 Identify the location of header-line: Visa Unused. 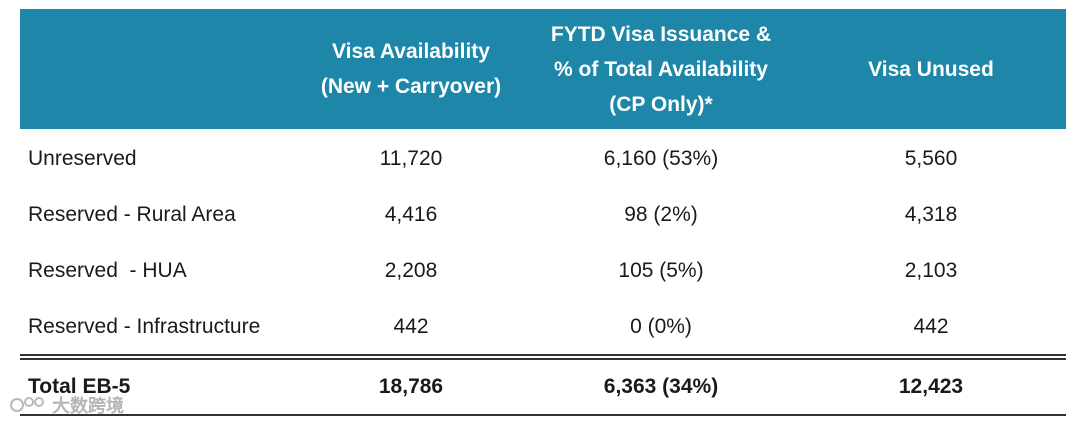
(931, 69).